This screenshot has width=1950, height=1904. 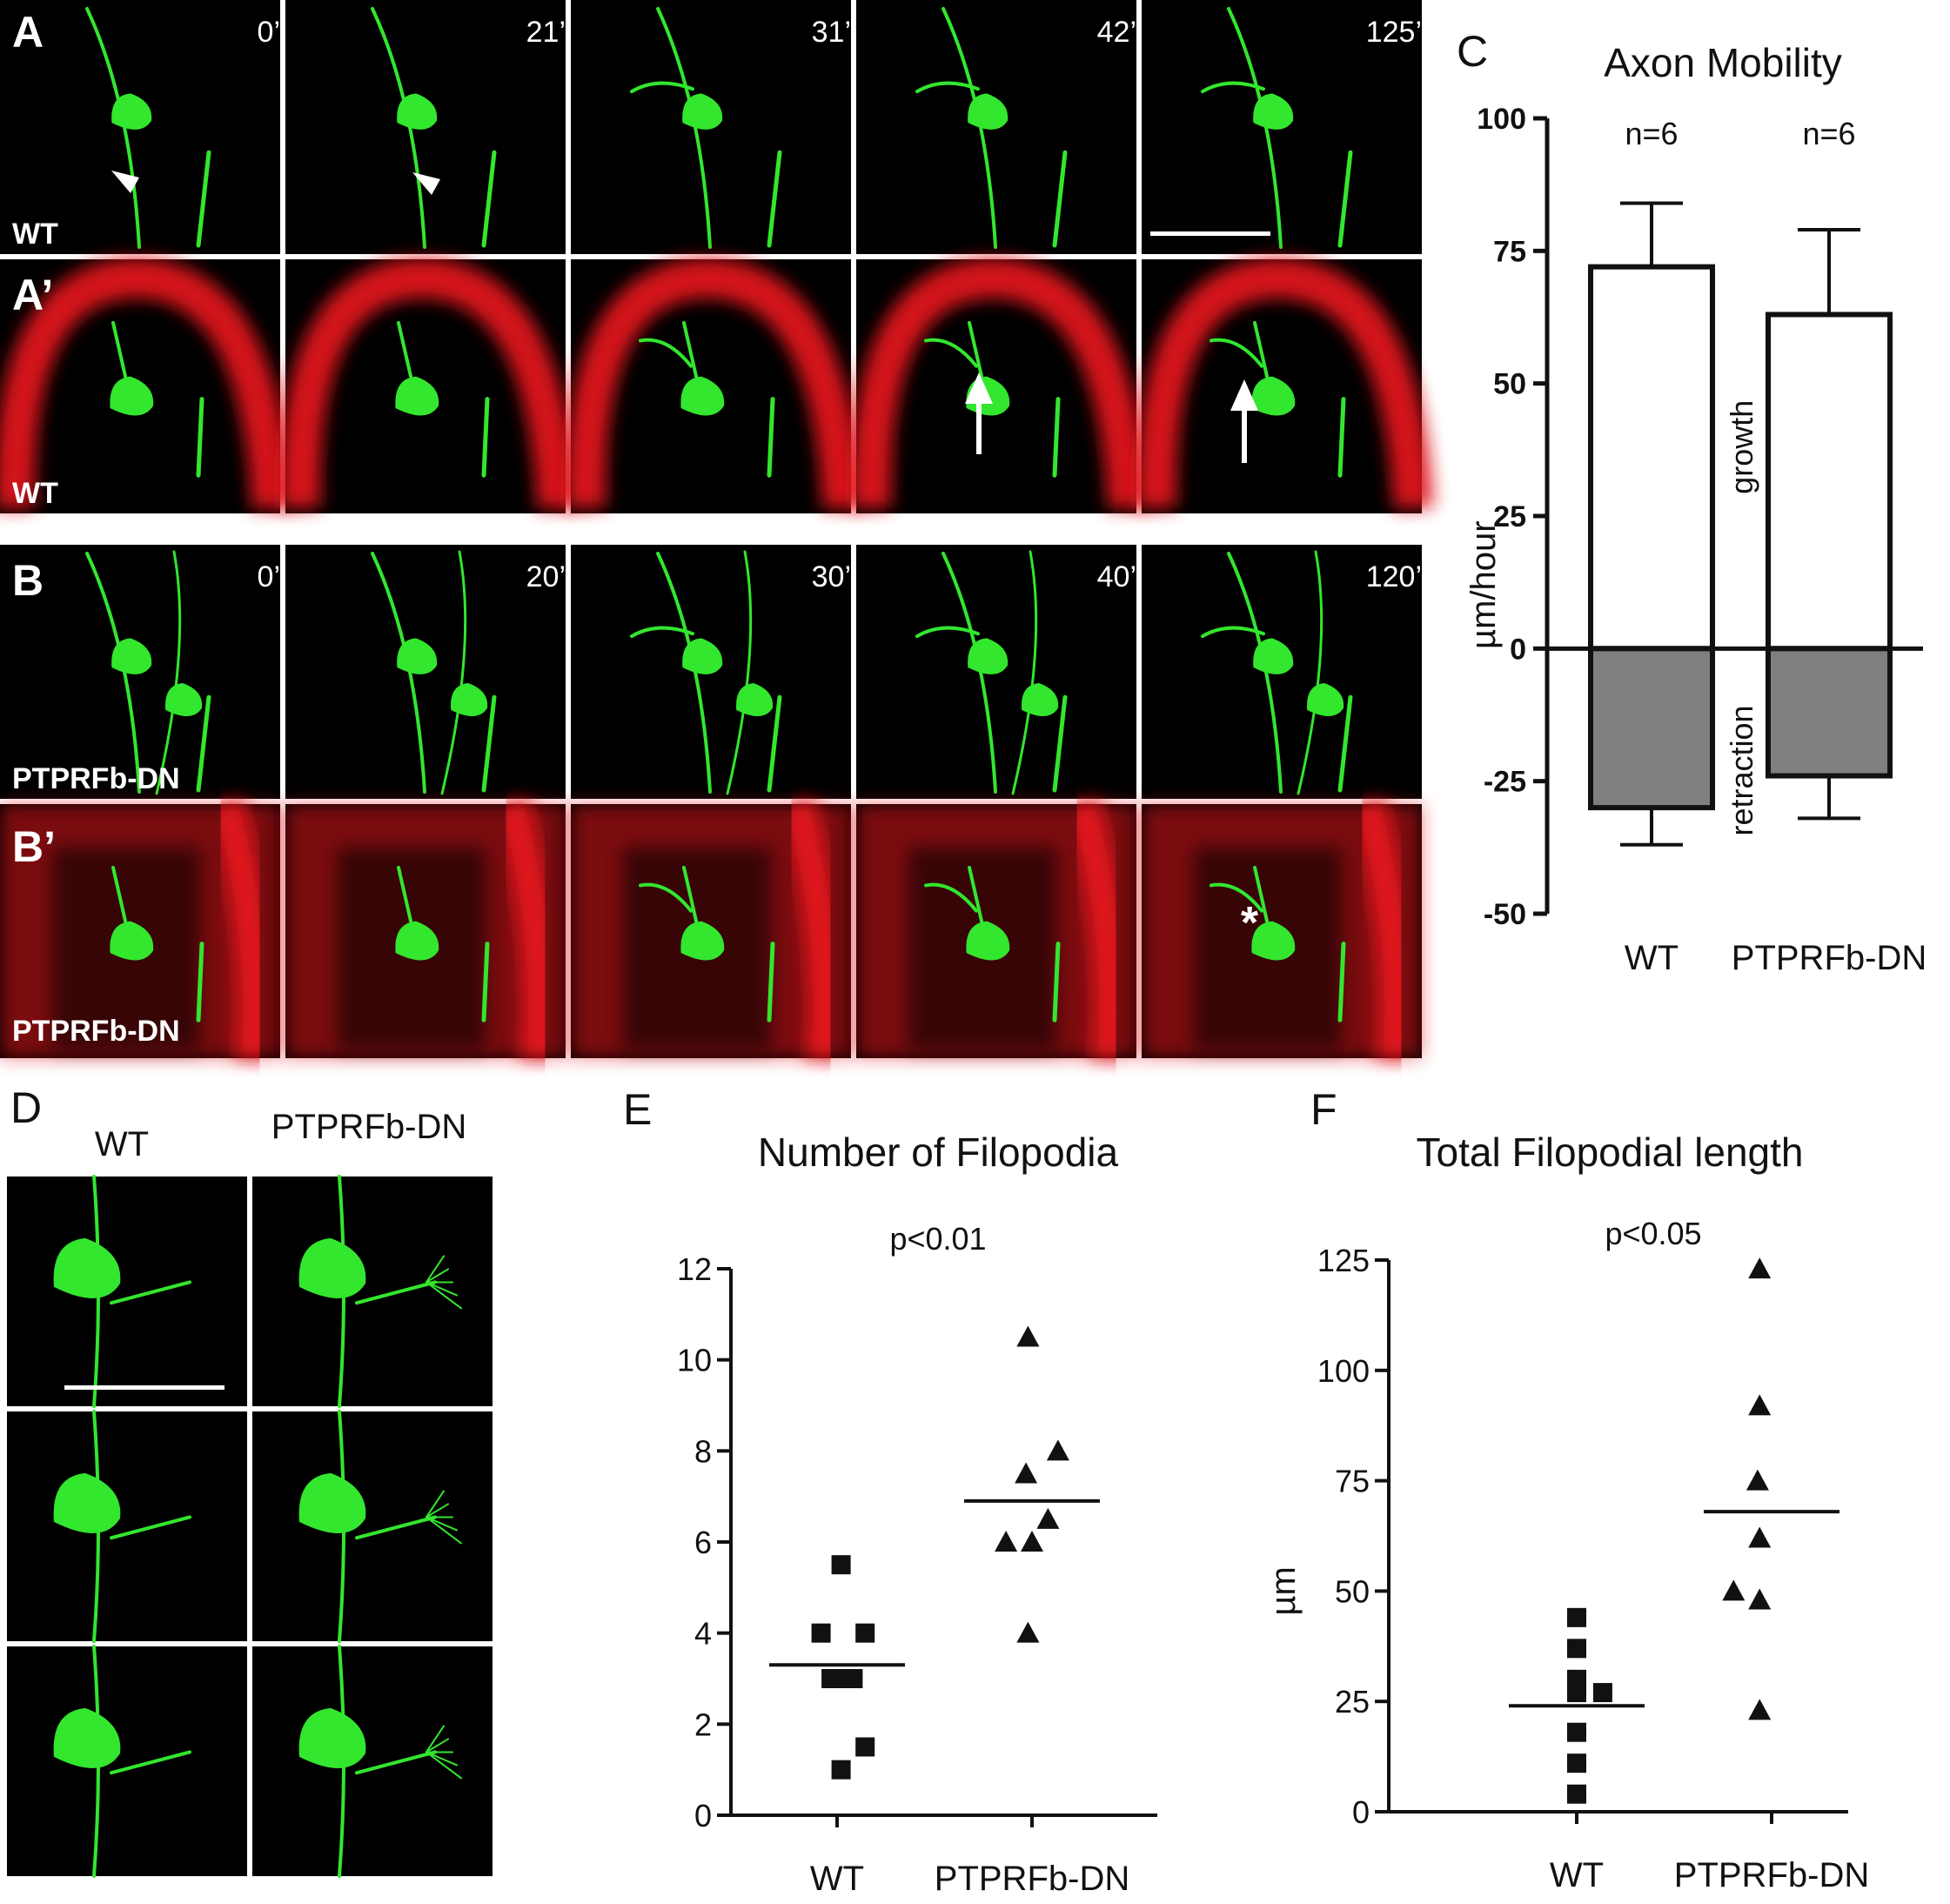 What do you see at coordinates (1344, 1260) in the screenshot?
I see `chart-f-y-tick-label: 125` at bounding box center [1344, 1260].